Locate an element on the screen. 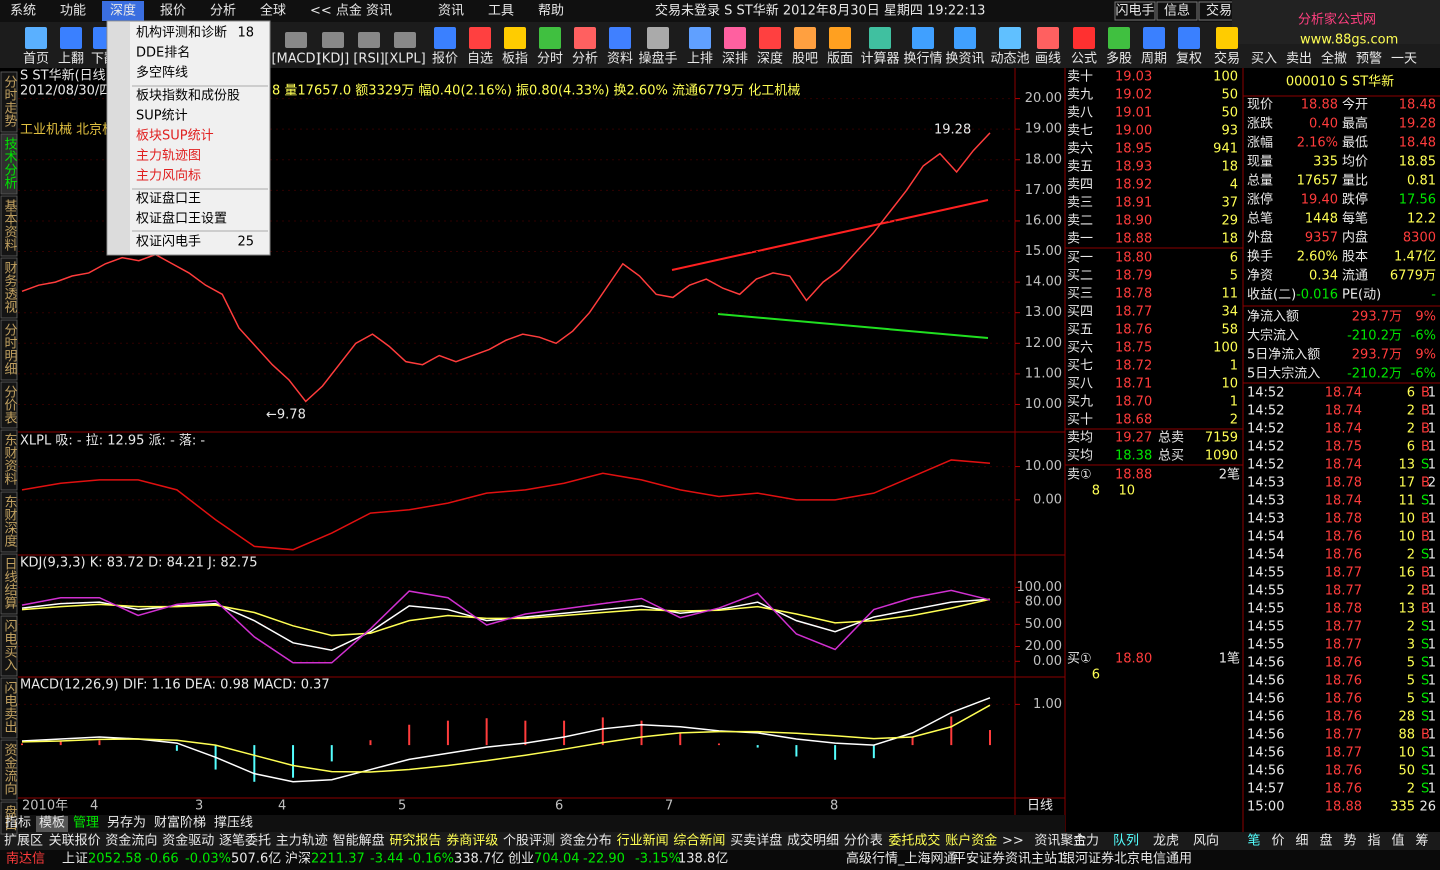 The width and height of the screenshot is (1440, 870). info-tab: 券商评级 is located at coordinates (472, 841).